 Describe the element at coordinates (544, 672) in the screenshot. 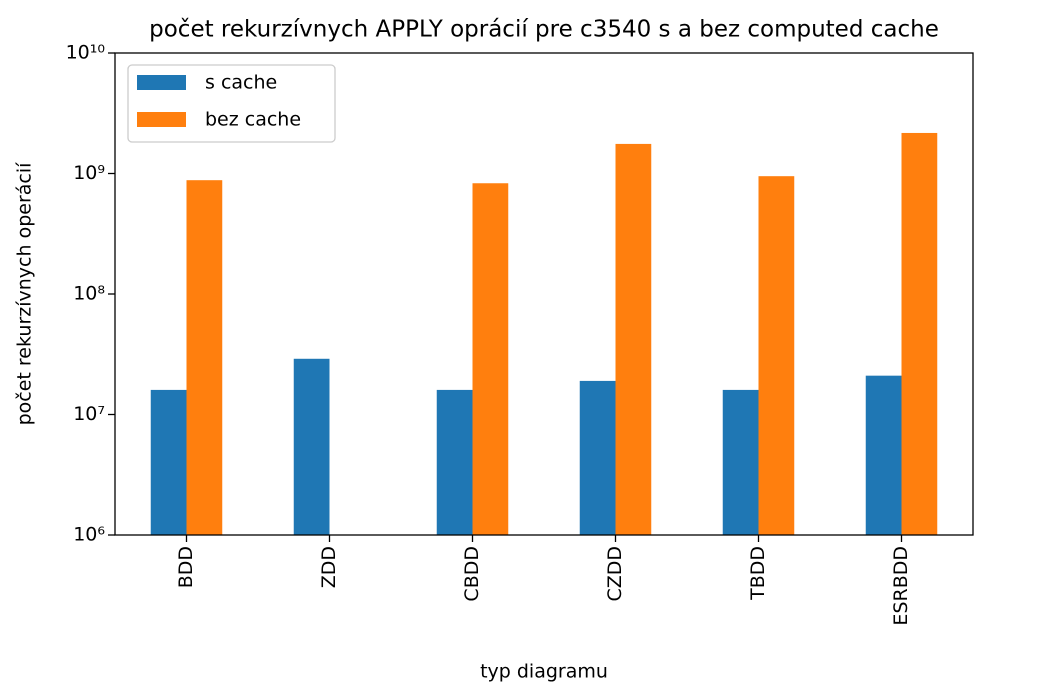

I see `x-axis-label: typ diagramu` at that location.